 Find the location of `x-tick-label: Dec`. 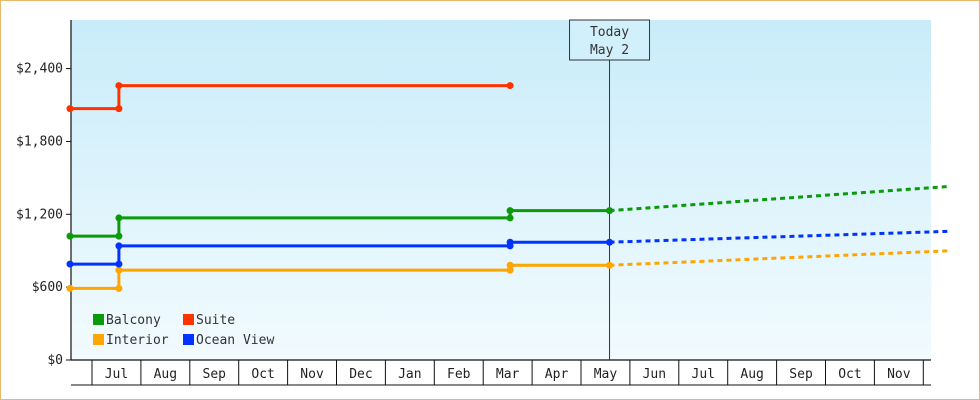

x-tick-label: Dec is located at coordinates (360, 374).